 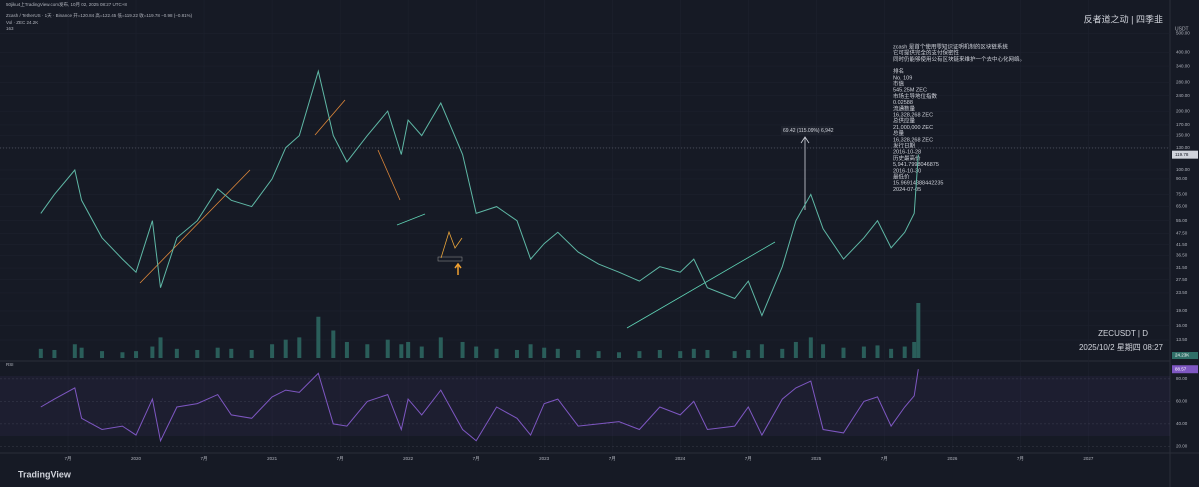 I want to click on y-tick-label: 13.50, so click(x=1182, y=339).